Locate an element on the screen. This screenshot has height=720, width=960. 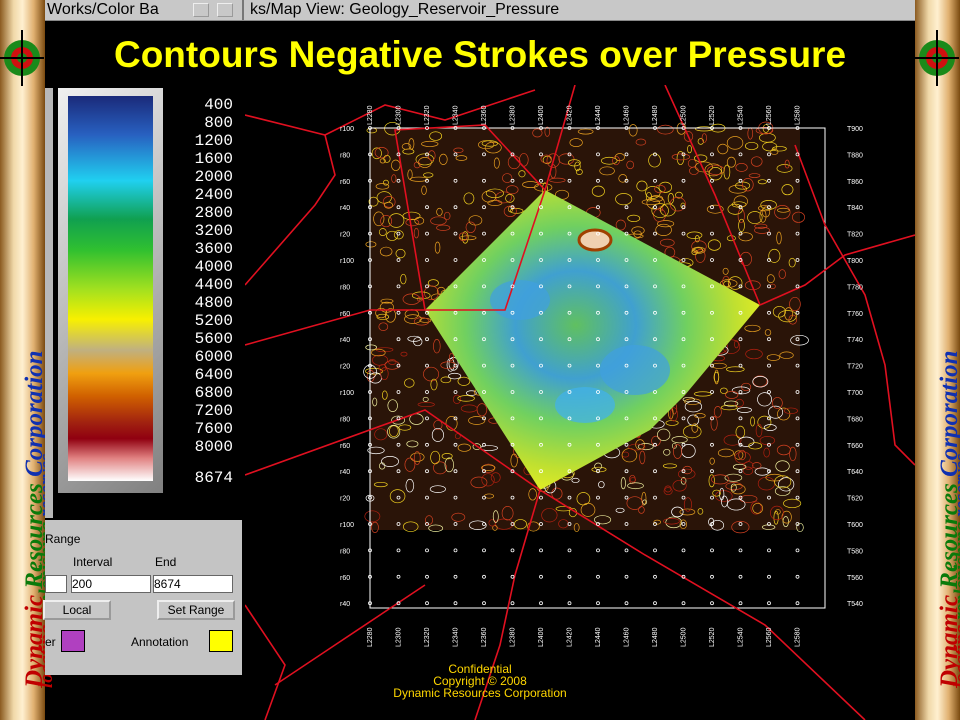
mode-menu: Local is located at coordinates (77, 610).